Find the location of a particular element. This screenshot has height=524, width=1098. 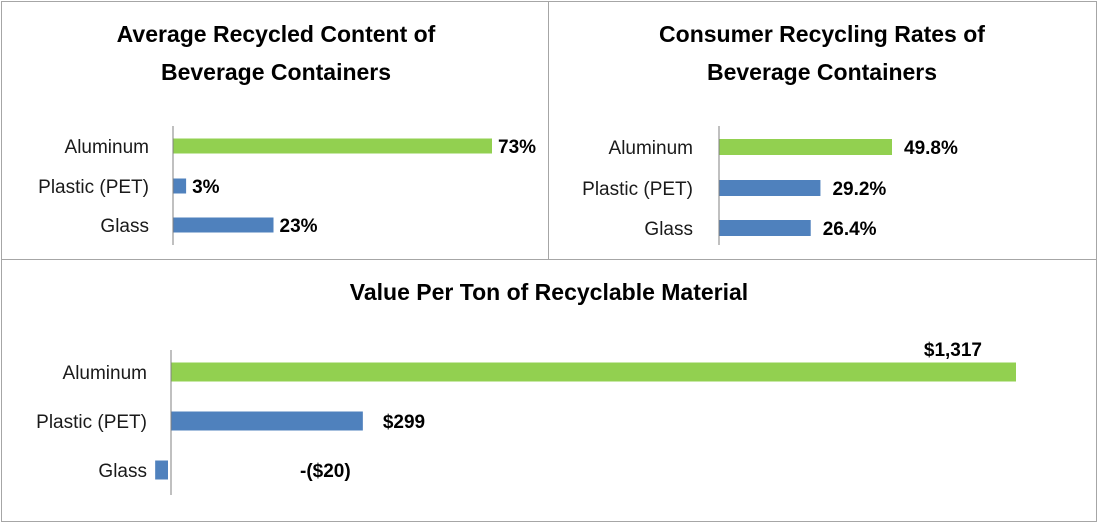

value-label-glass: 23% is located at coordinates (299, 226).